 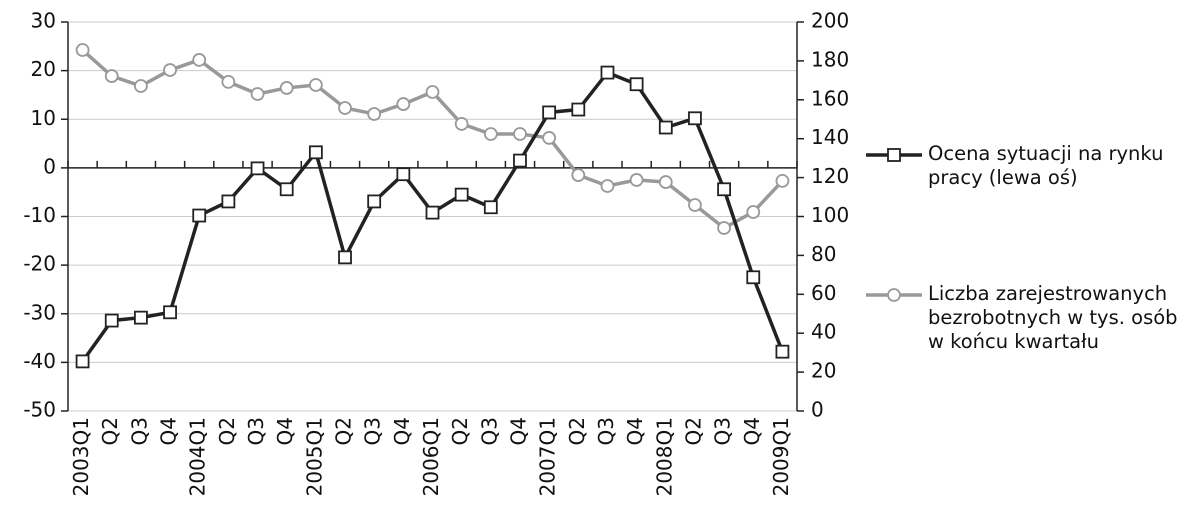 I want to click on y2-tick-label: 100, so click(x=830, y=215).